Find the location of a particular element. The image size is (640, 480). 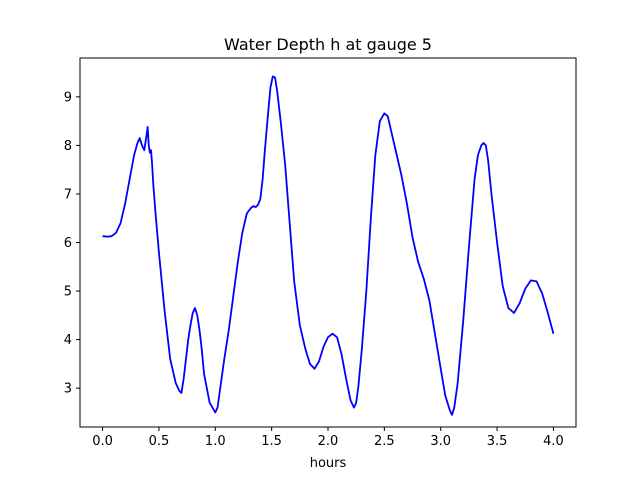

x-tick-label: 3.5 is located at coordinates (497, 441).